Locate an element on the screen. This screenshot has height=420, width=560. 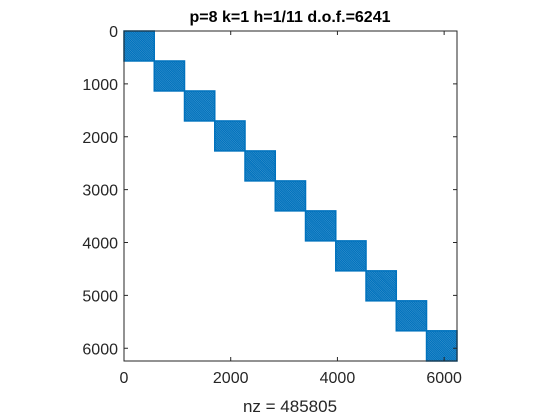
y-tick-label: 6000 is located at coordinates (100, 349).